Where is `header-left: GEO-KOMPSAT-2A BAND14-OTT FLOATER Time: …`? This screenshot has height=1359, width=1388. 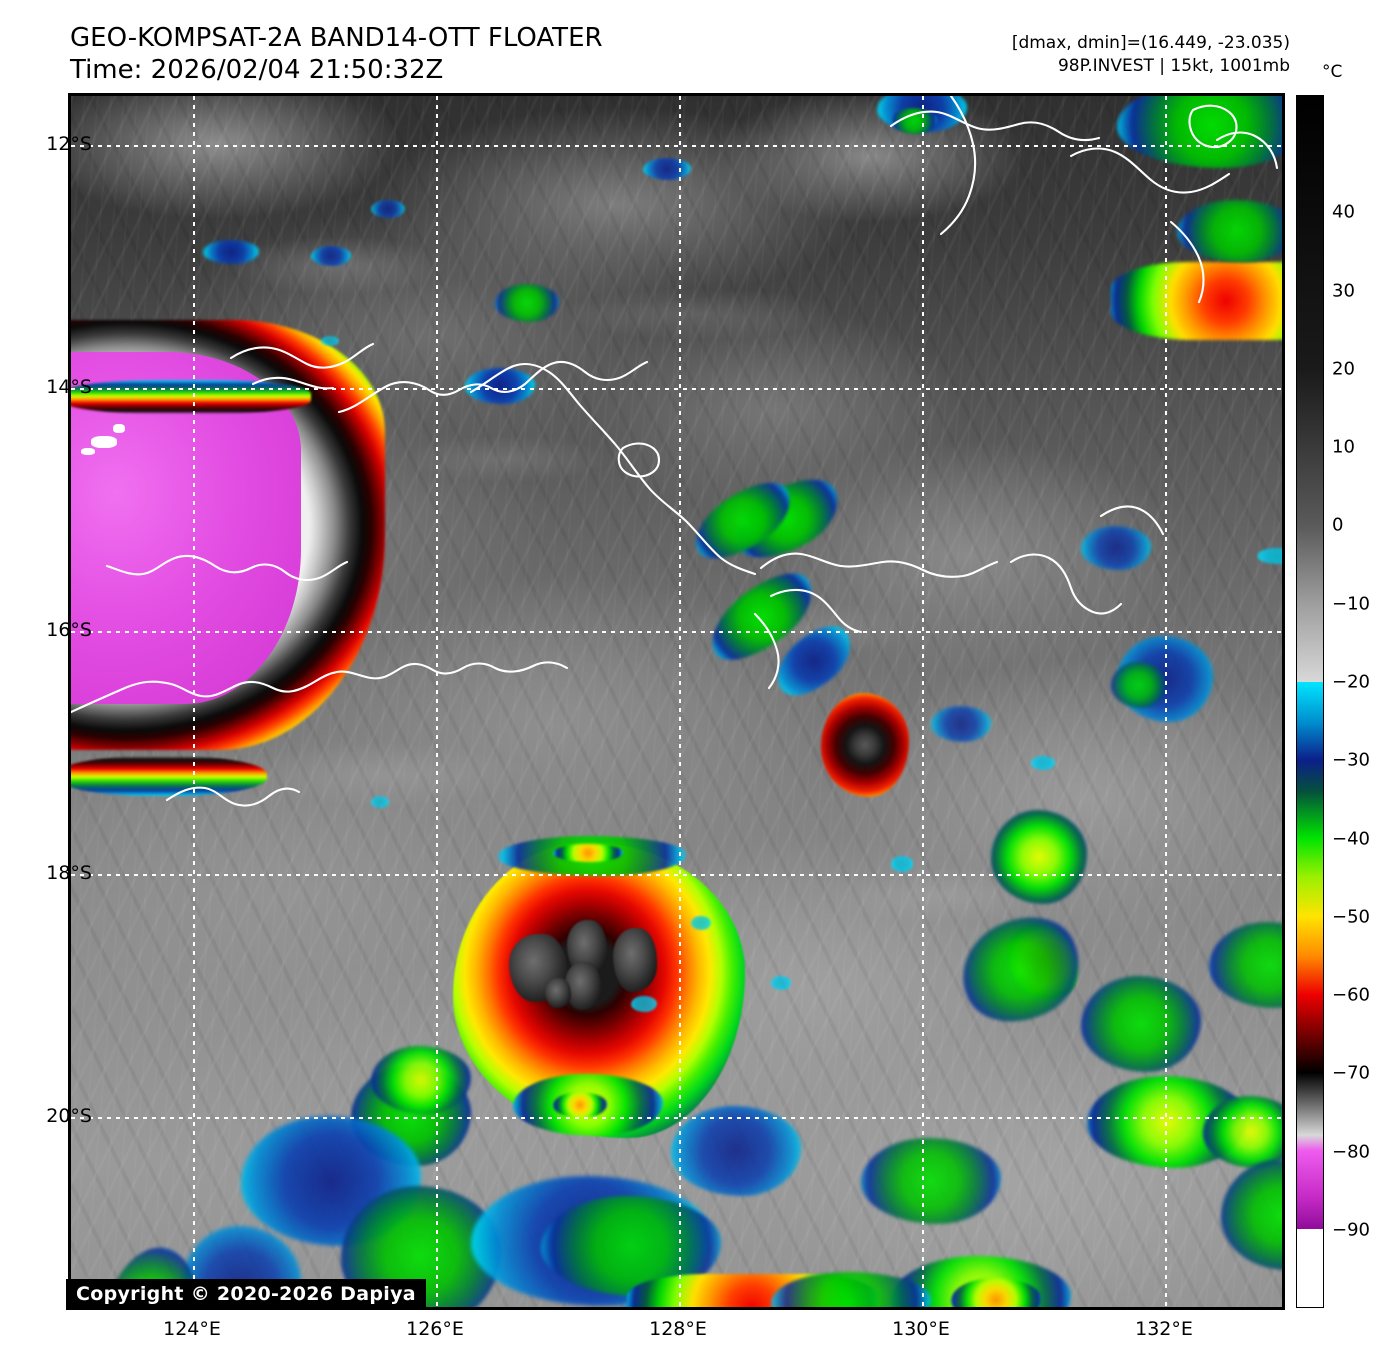 header-left: GEO-KOMPSAT-2A BAND14-OTT FLOATER Time: … is located at coordinates (336, 54).